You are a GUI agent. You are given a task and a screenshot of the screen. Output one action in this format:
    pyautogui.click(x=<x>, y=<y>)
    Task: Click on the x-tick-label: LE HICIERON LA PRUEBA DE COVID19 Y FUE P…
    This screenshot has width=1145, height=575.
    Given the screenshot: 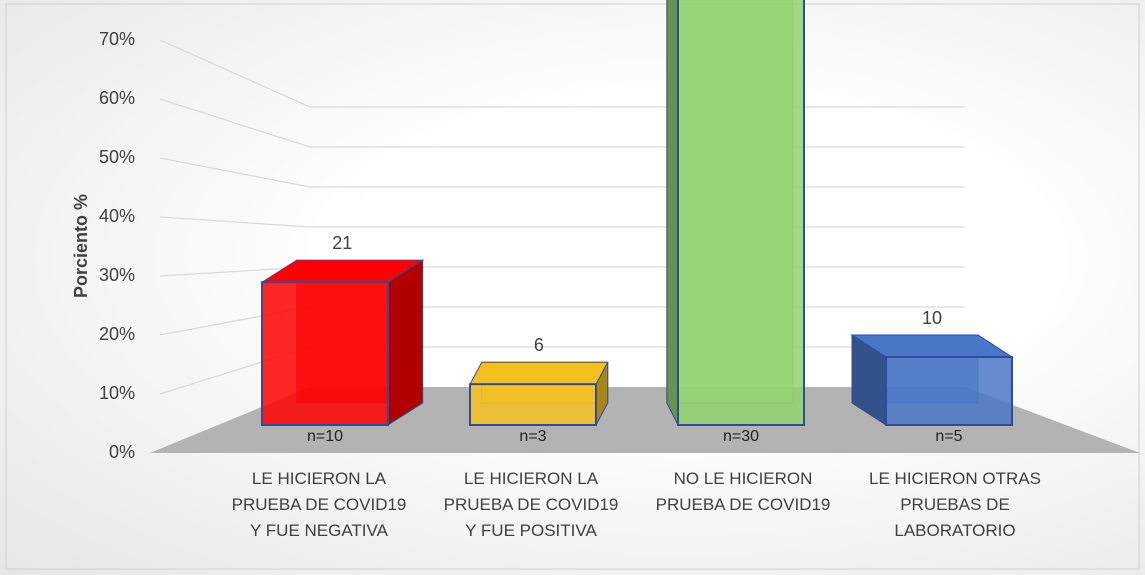 What is the action you would take?
    pyautogui.click(x=531, y=504)
    